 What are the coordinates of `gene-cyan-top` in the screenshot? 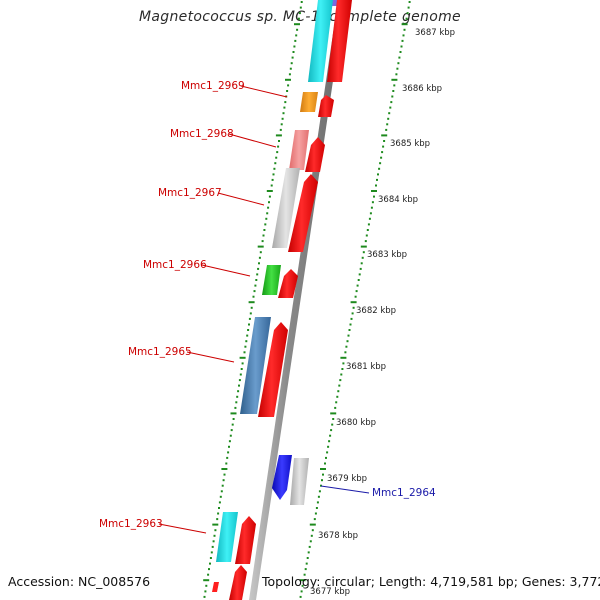 It's located at (320, 41).